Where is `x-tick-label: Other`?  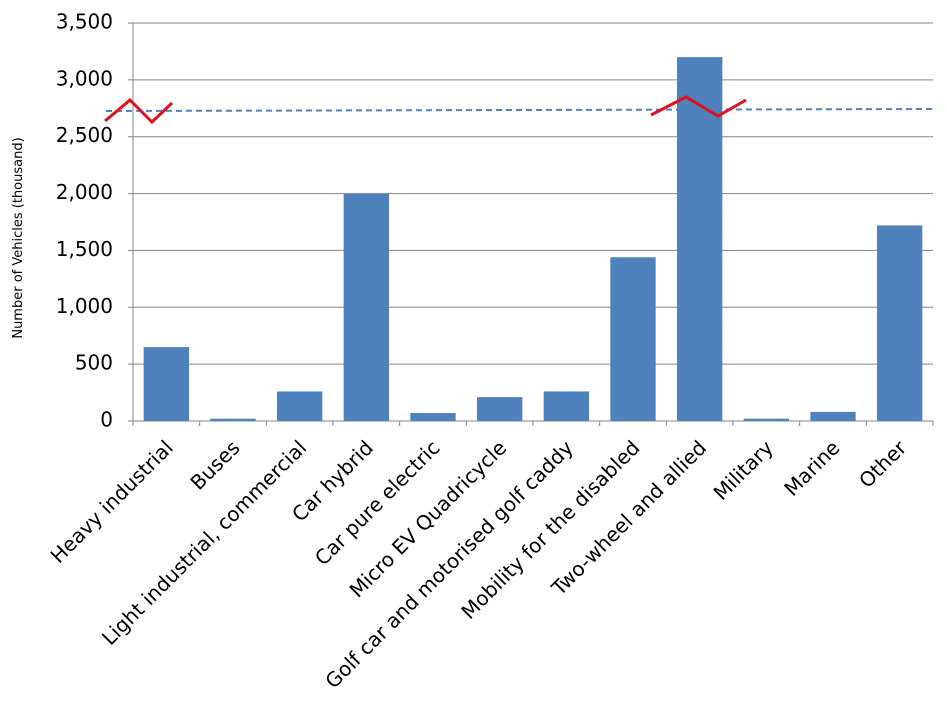
x-tick-label: Other is located at coordinates (883, 464).